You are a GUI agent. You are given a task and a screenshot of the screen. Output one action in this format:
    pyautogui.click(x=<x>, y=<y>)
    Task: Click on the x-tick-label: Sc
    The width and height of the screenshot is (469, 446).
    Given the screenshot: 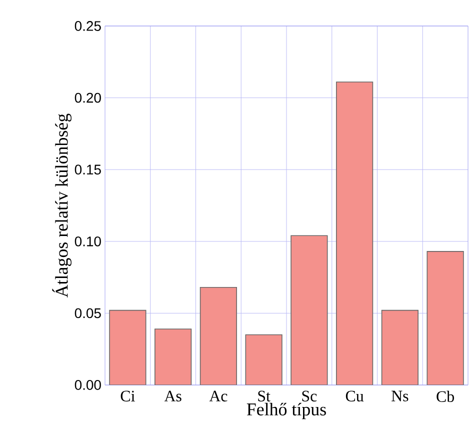 What is the action you would take?
    pyautogui.click(x=309, y=396)
    